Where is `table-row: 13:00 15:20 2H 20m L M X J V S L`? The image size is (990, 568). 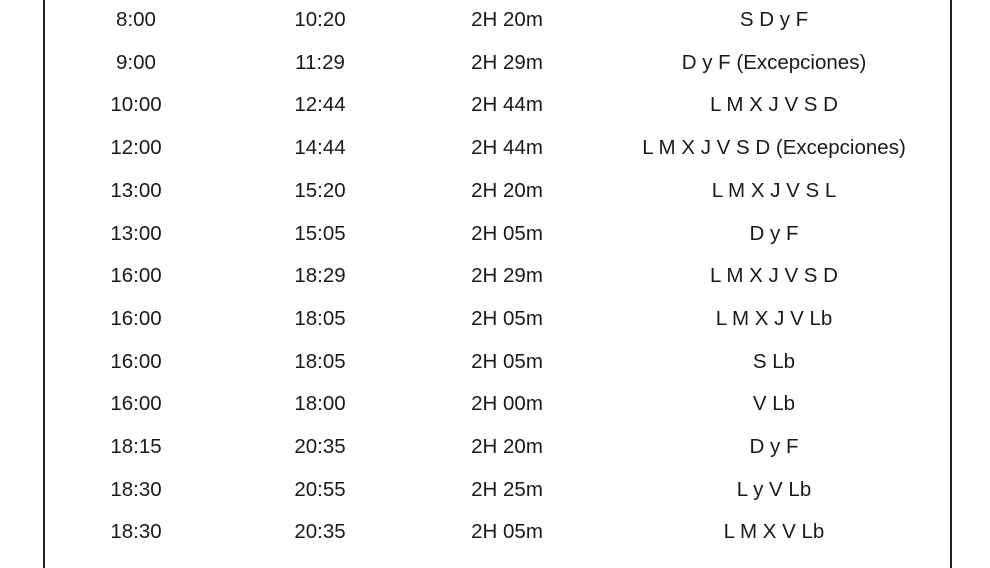
table-row: 13:00 15:20 2H 20m L M X J V S L is located at coordinates (495, 191).